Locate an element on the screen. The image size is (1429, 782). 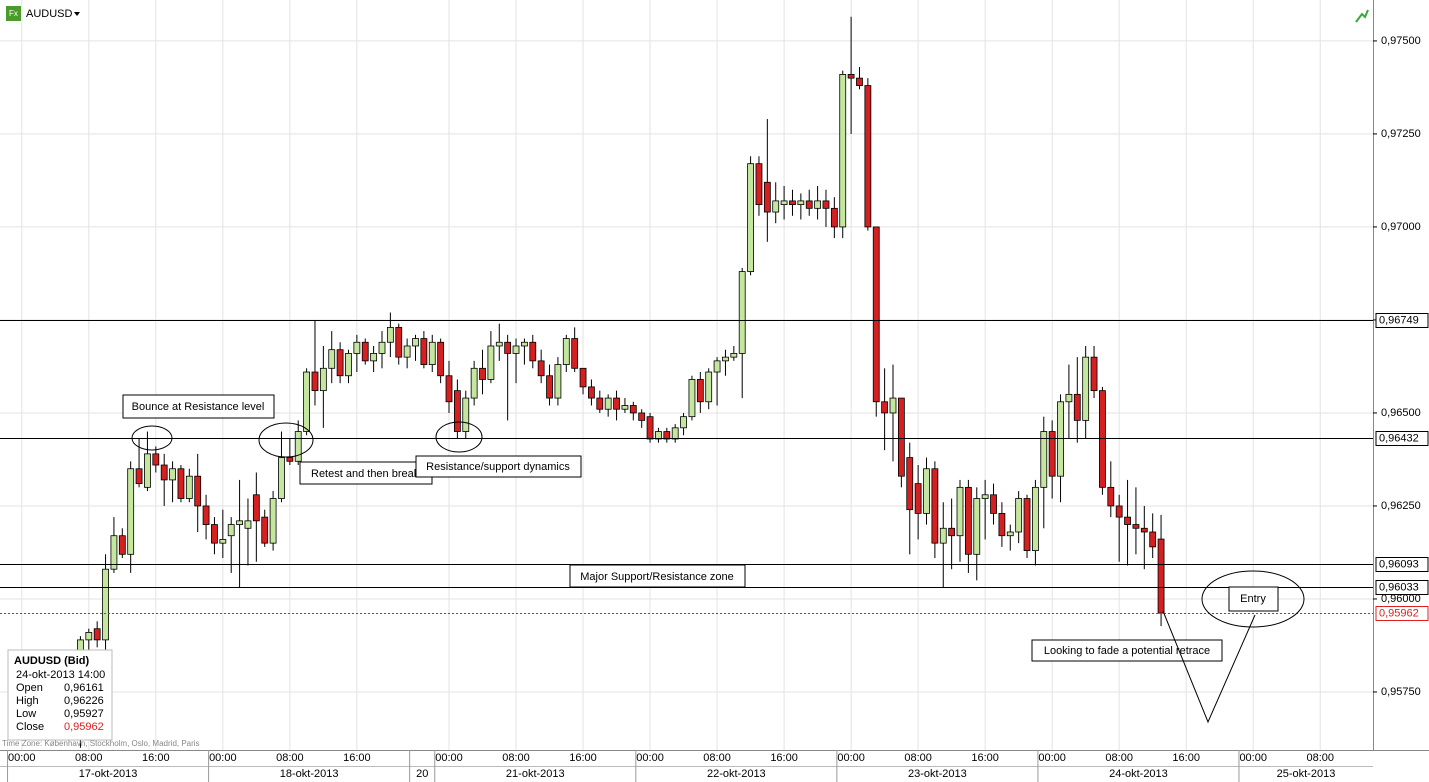
y-tick-label: 0,97500 is located at coordinates (1401, 41).